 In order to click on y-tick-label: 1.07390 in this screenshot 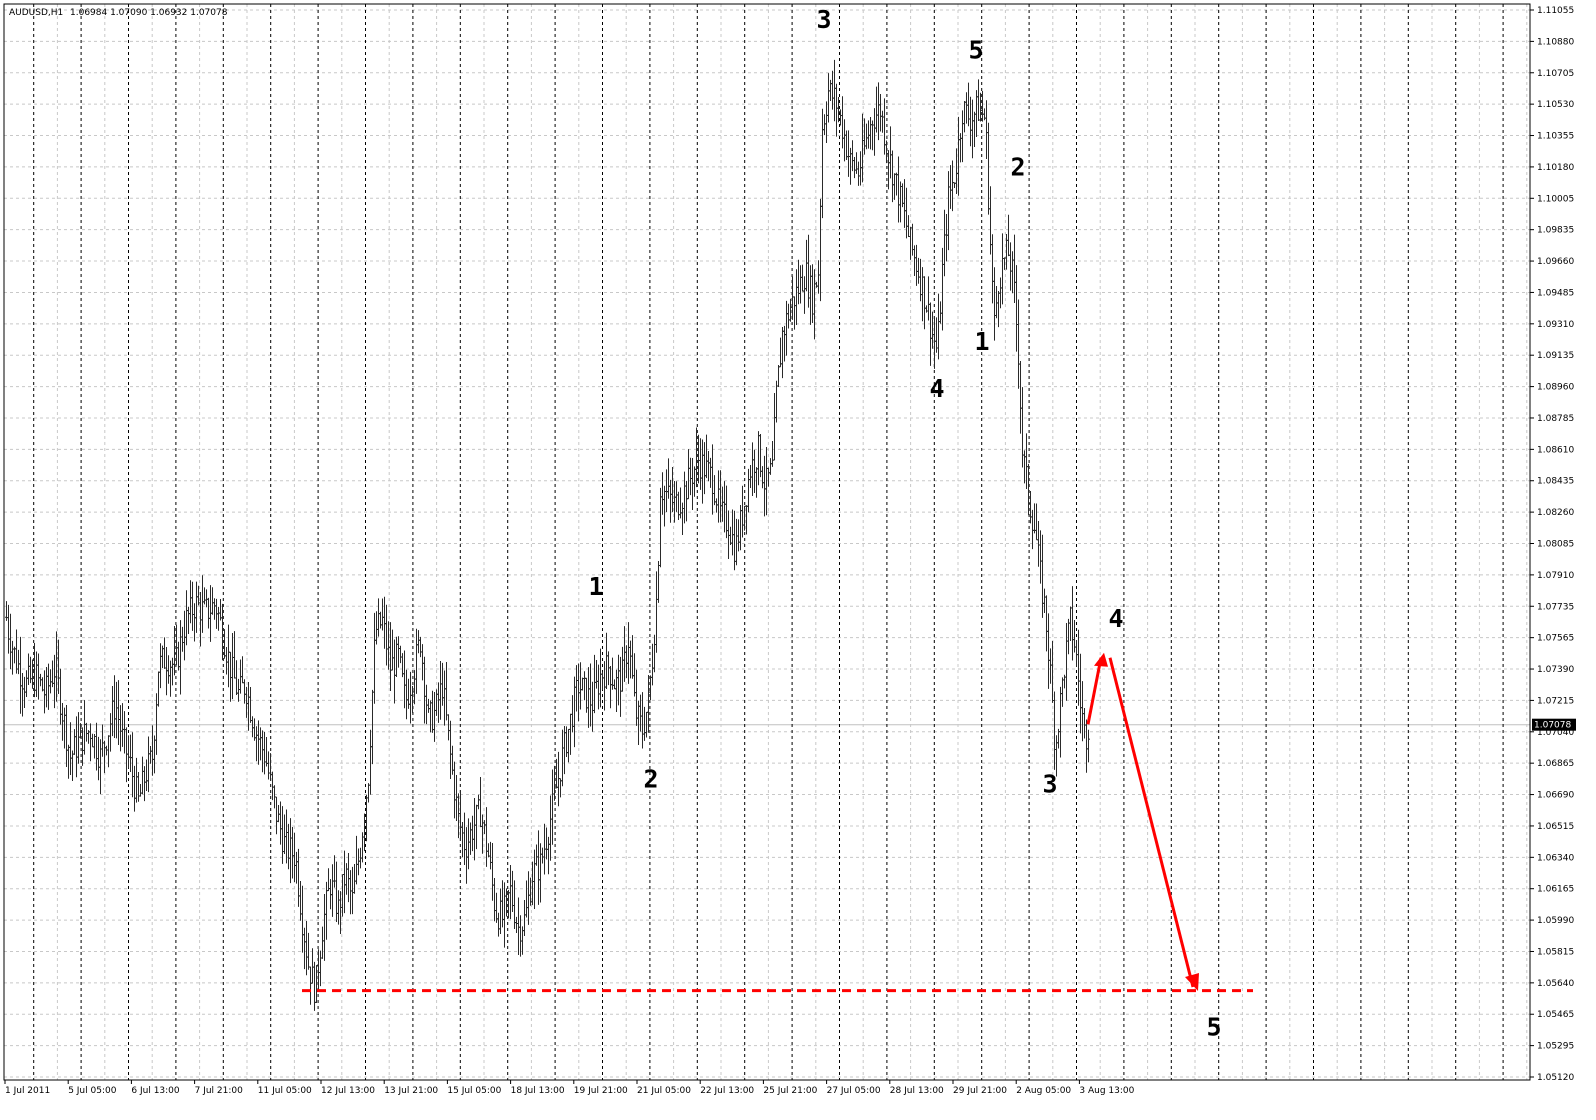, I will do `click(1555, 670)`.